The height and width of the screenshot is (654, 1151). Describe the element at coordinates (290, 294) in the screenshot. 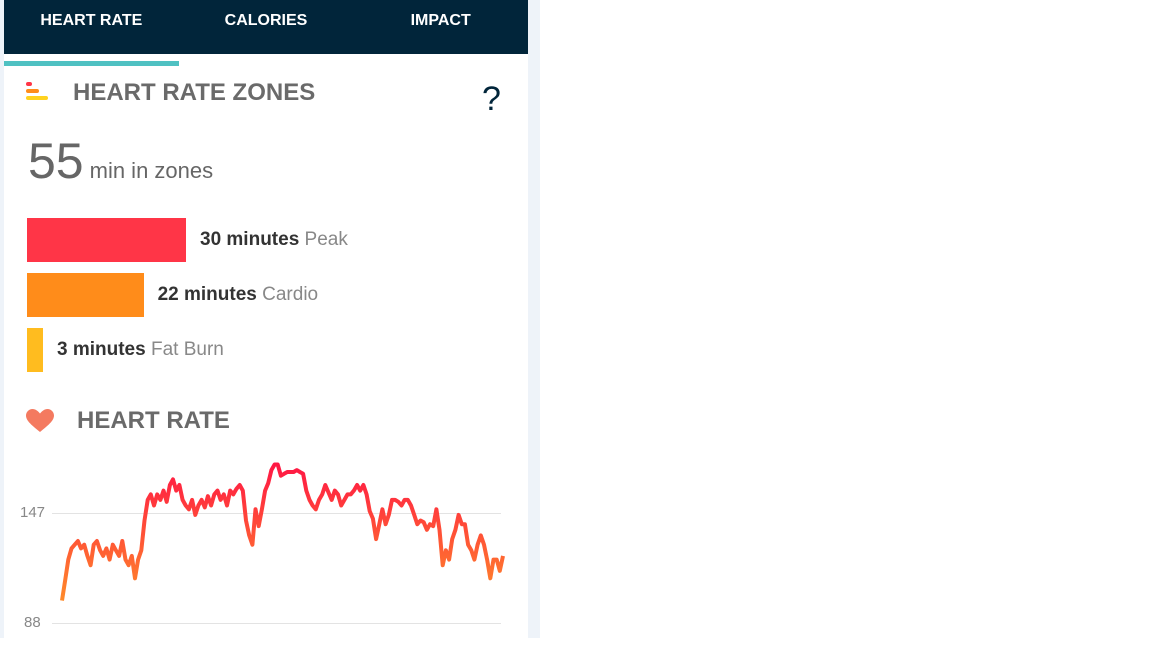

I see `zone-name: Cardio` at that location.